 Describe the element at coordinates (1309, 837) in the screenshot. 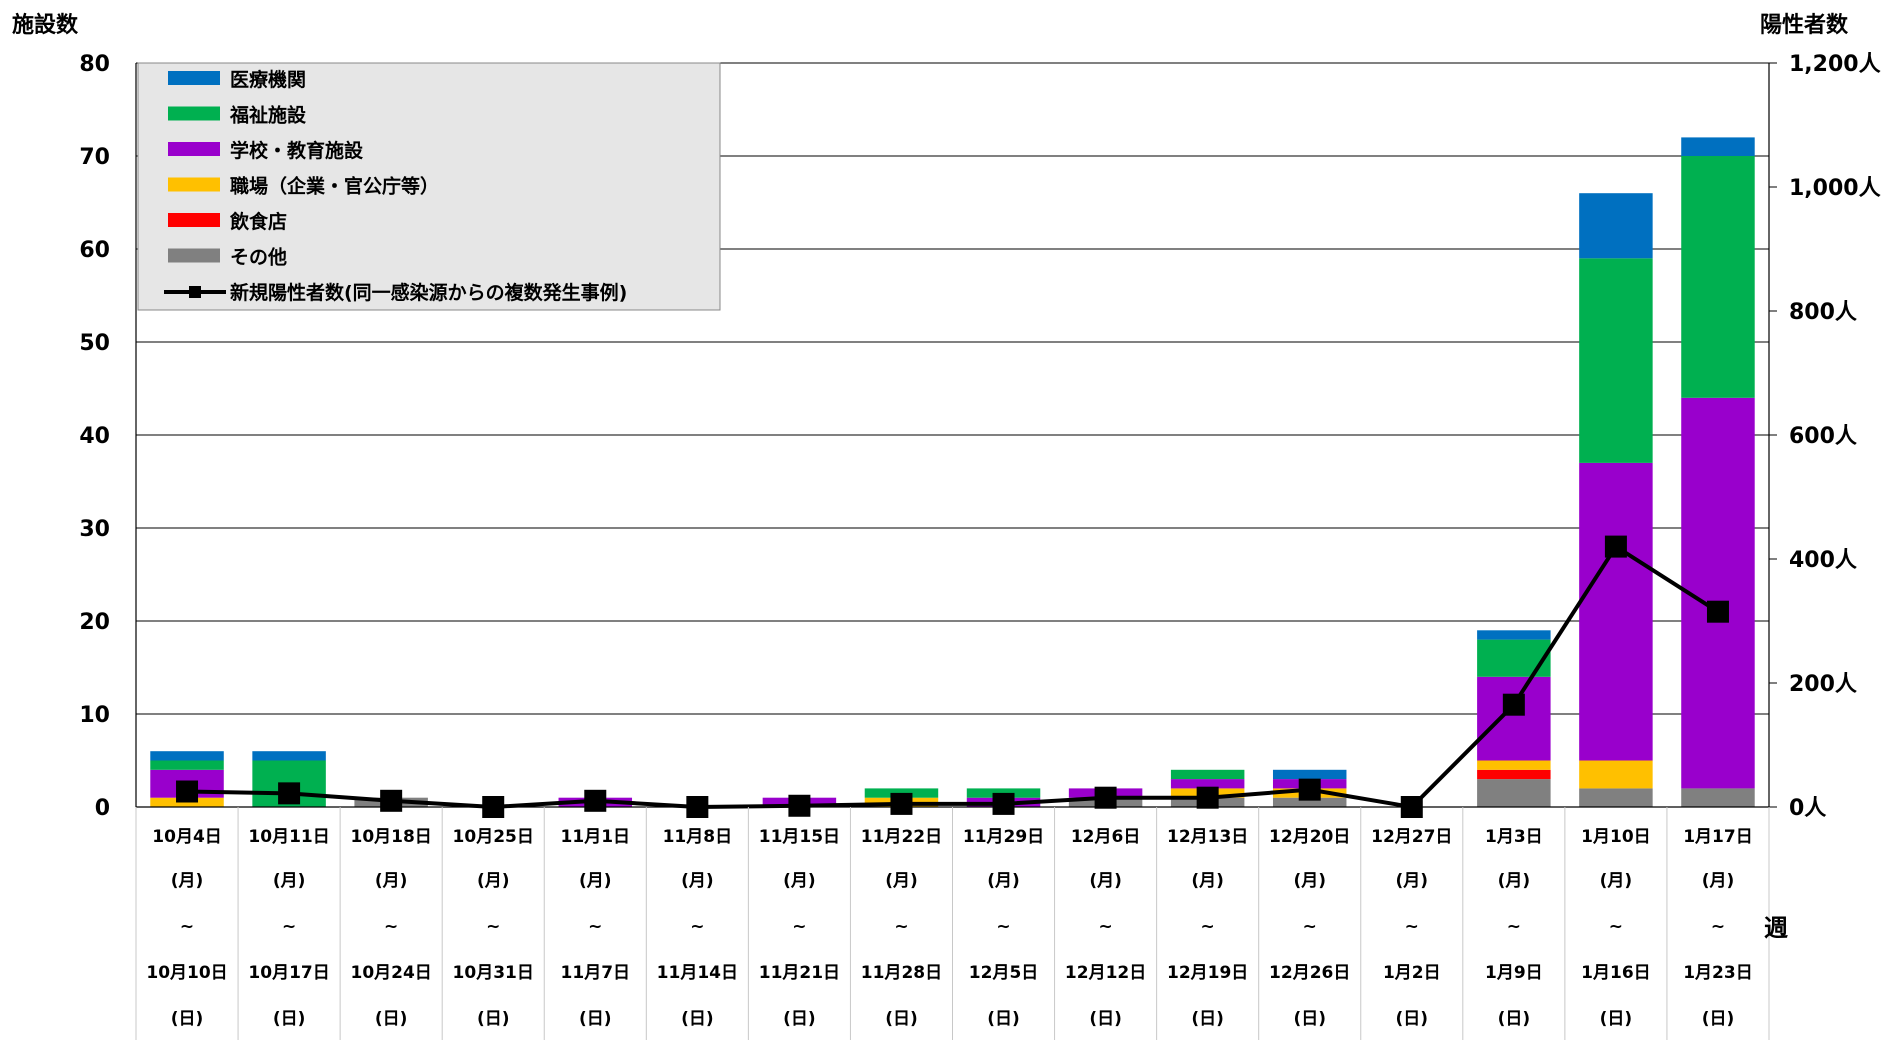

I see `x-tick-label: 12月20日` at that location.